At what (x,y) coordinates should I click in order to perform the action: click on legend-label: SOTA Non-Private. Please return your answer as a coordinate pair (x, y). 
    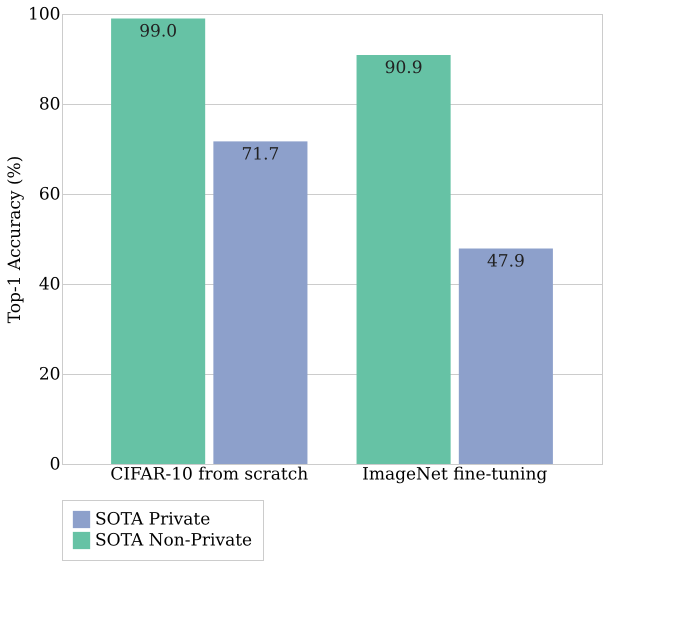
    Looking at the image, I should click on (173, 540).